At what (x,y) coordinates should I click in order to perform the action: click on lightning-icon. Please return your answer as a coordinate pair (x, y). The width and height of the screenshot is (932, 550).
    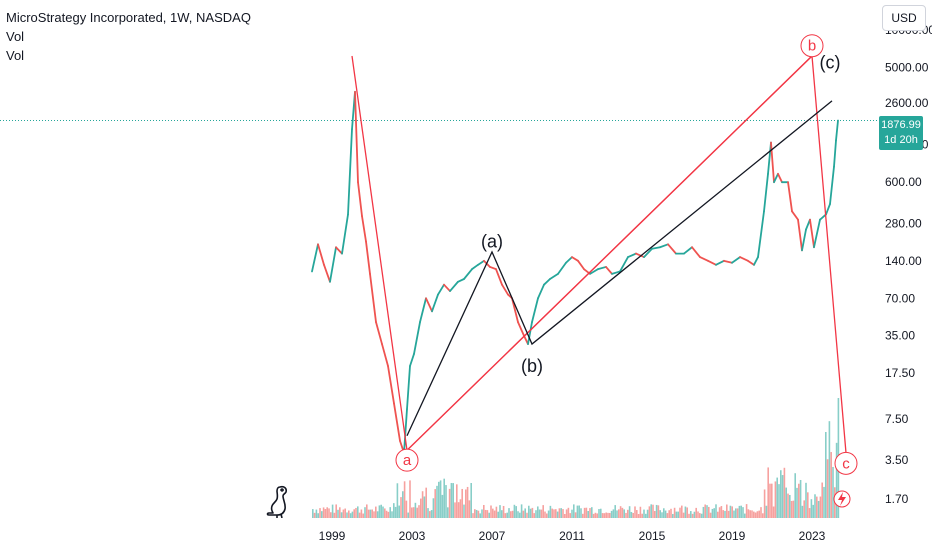
    Looking at the image, I should click on (842, 499).